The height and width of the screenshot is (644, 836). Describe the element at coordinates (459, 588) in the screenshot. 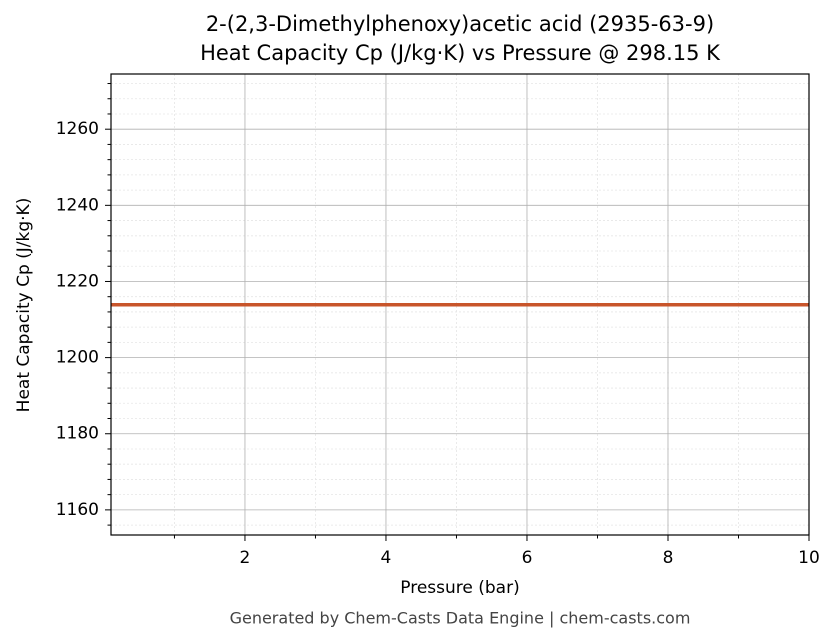

I see `x-axis-label: Pressure (bar)` at that location.